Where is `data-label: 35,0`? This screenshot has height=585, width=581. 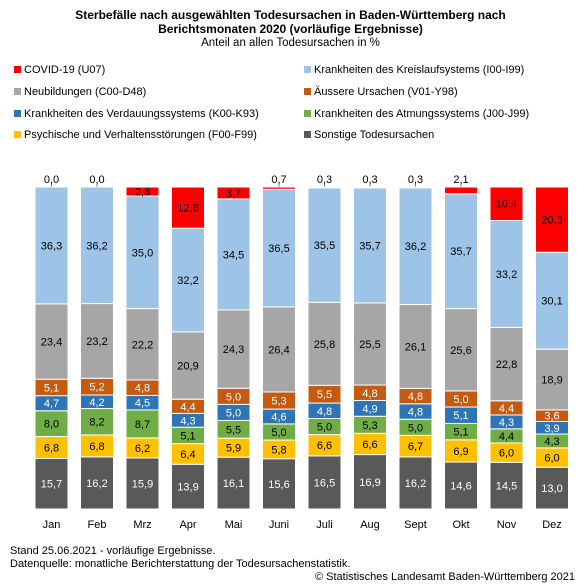 data-label: 35,0 is located at coordinates (142, 253).